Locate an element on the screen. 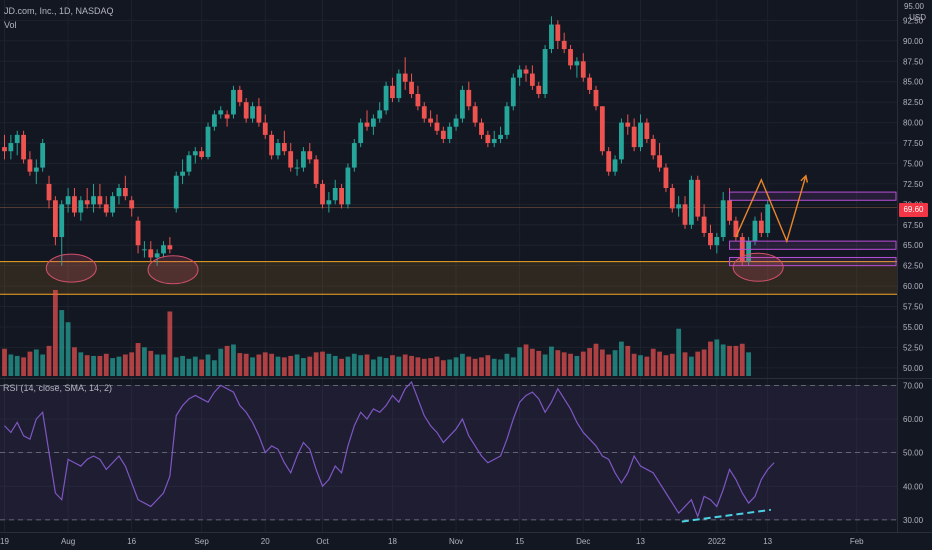 The width and height of the screenshot is (932, 550). currency-label: USD is located at coordinates (917, 17).